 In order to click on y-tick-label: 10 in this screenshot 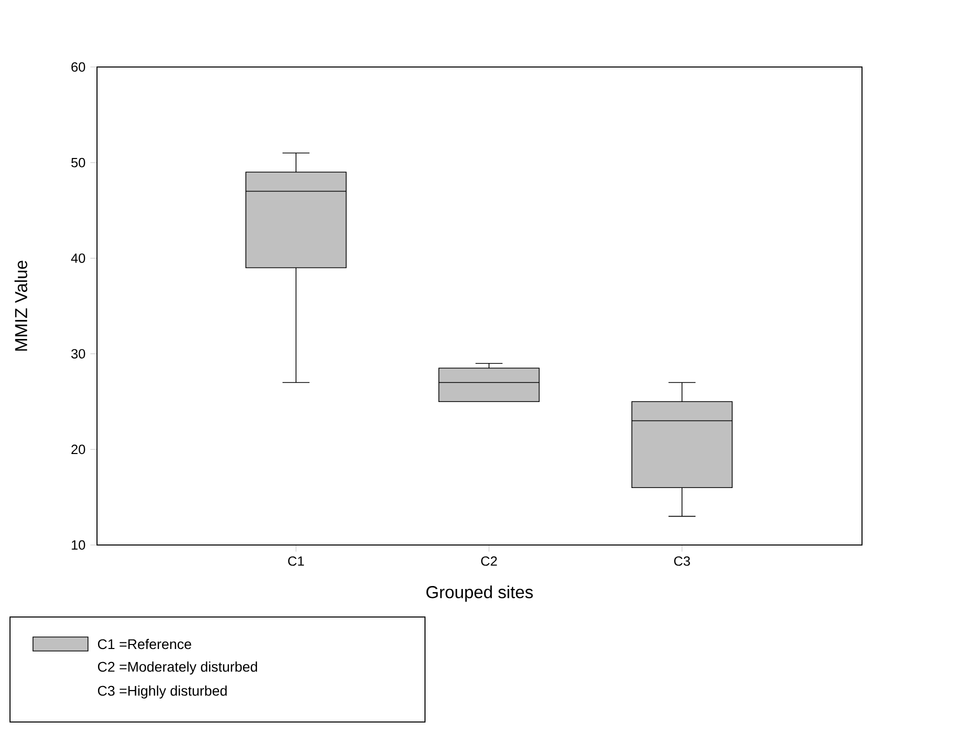, I will do `click(79, 545)`.